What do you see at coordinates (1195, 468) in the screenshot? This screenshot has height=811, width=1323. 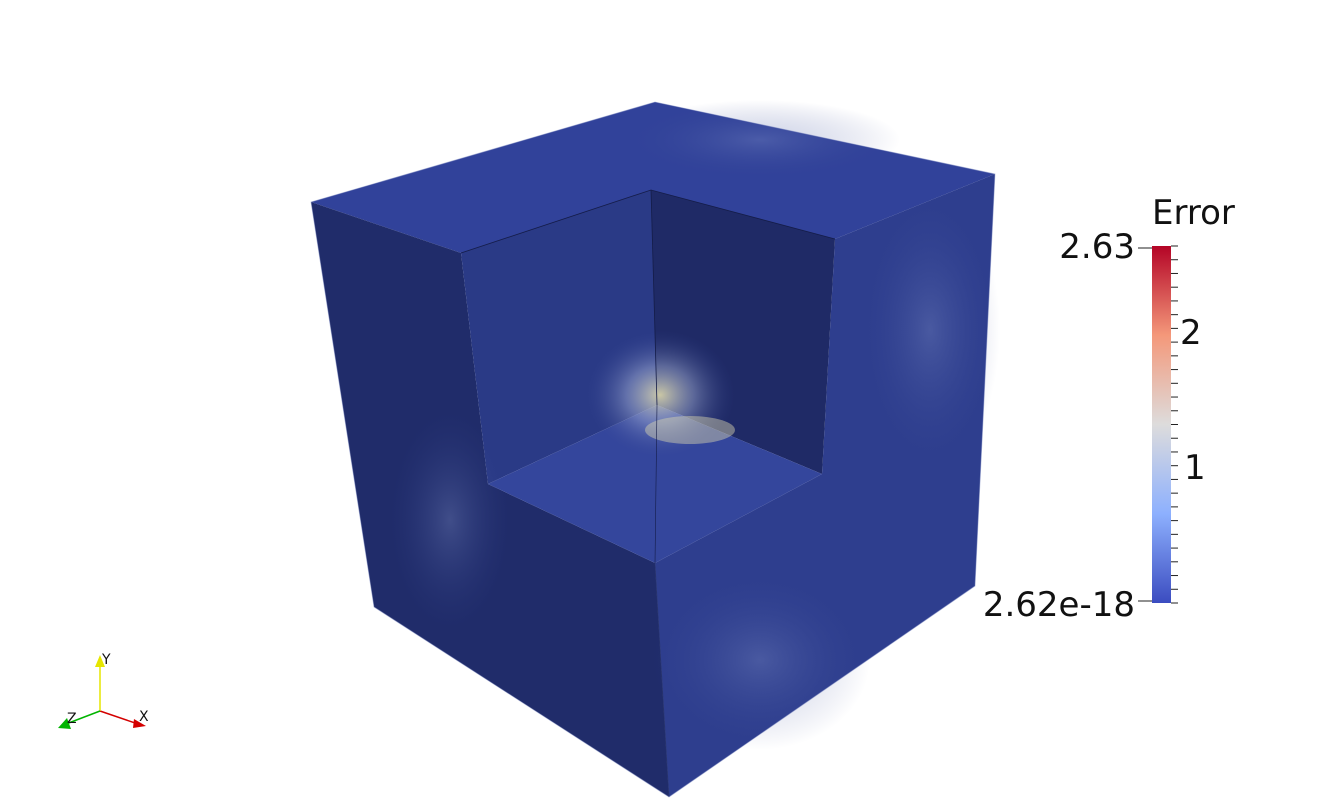 I see `color-legend-tick-label: 1` at bounding box center [1195, 468].